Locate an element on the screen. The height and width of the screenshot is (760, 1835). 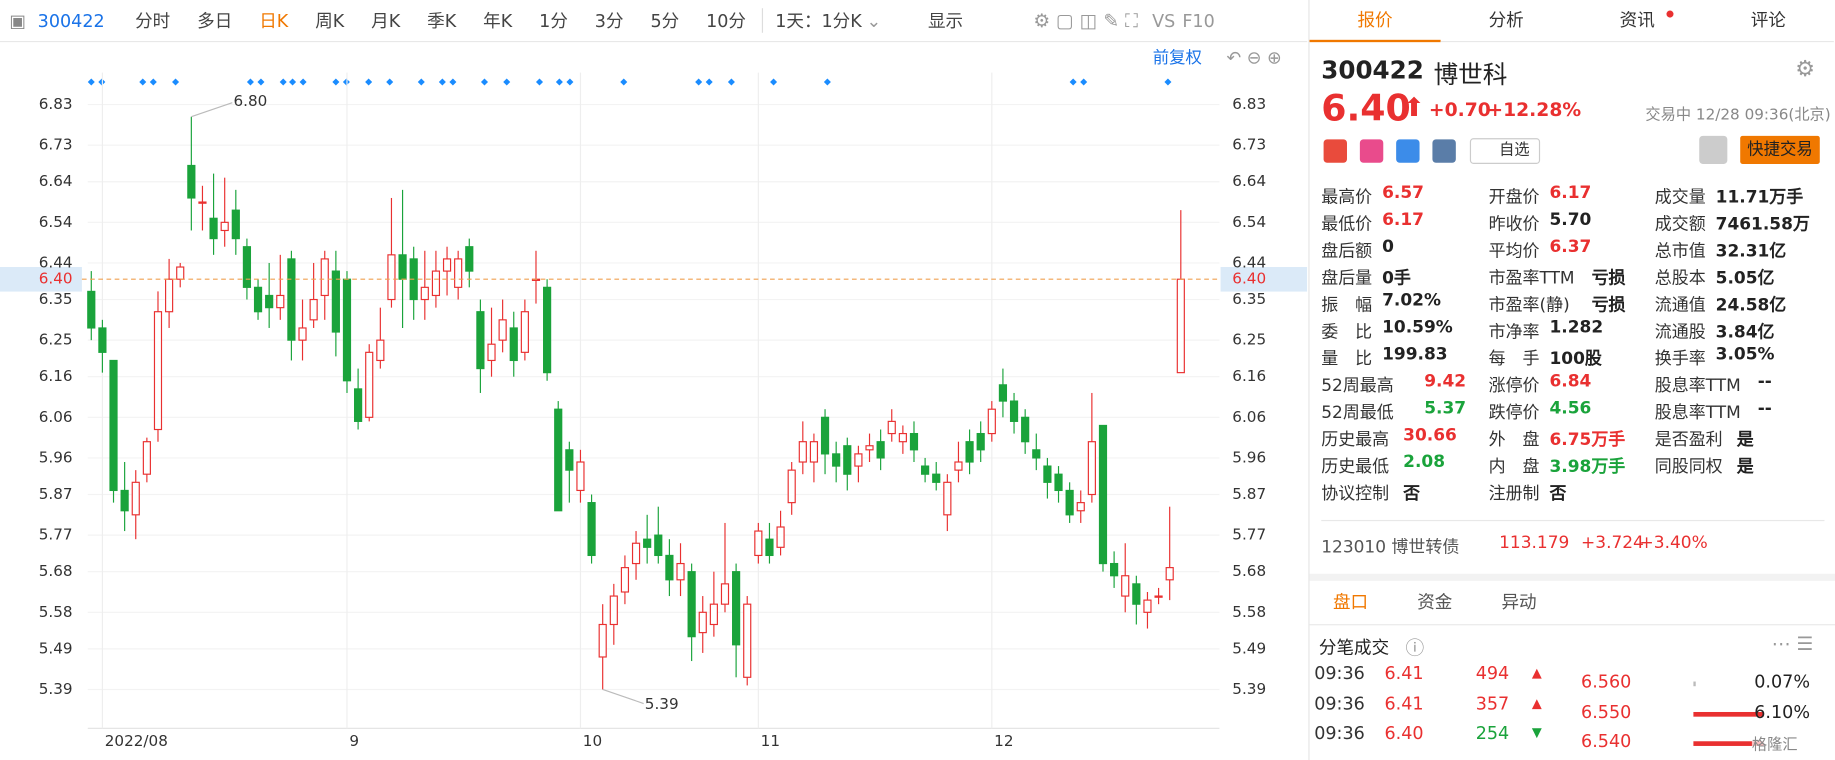
stat-label: 注册制 is located at coordinates (1514, 494).